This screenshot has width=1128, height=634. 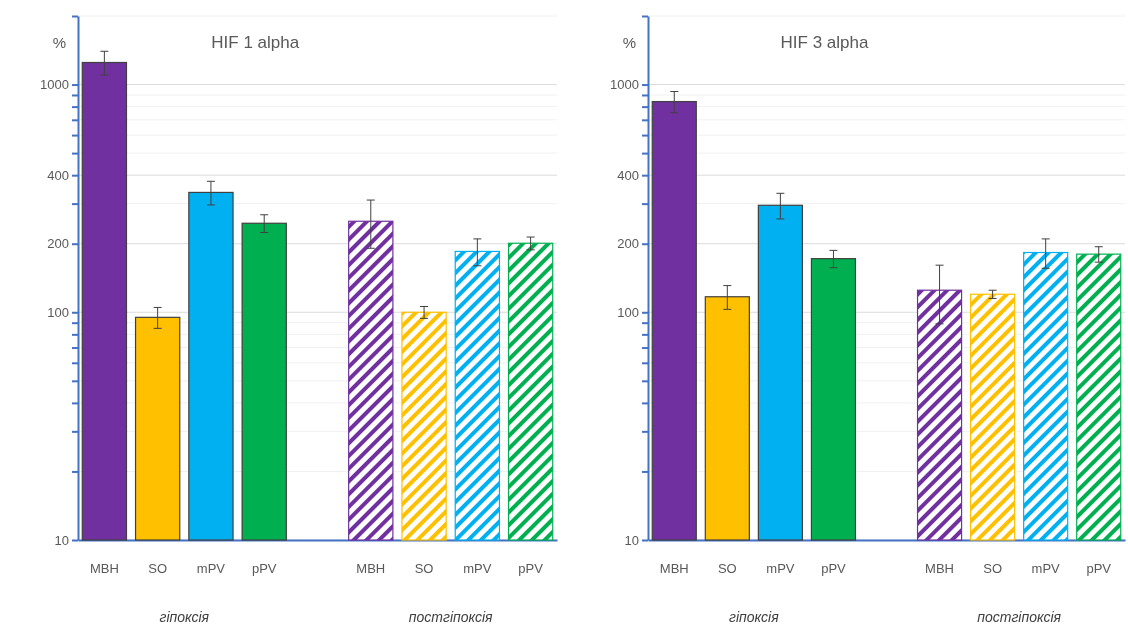 What do you see at coordinates (824, 42) in the screenshot?
I see `text: HIF 3 alpha` at bounding box center [824, 42].